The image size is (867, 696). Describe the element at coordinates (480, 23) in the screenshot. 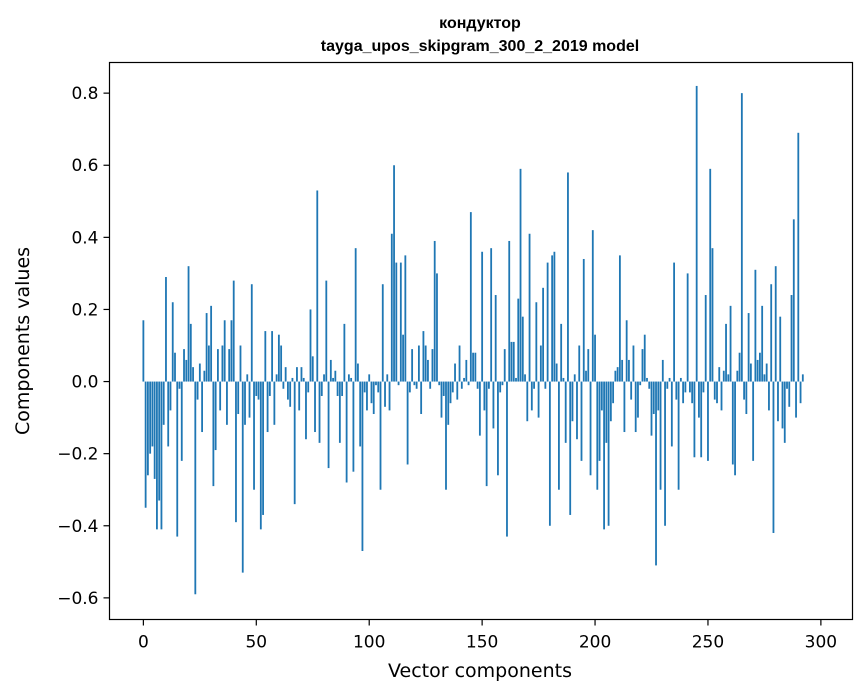

I see `chart-title-line-1: кондуктор` at that location.